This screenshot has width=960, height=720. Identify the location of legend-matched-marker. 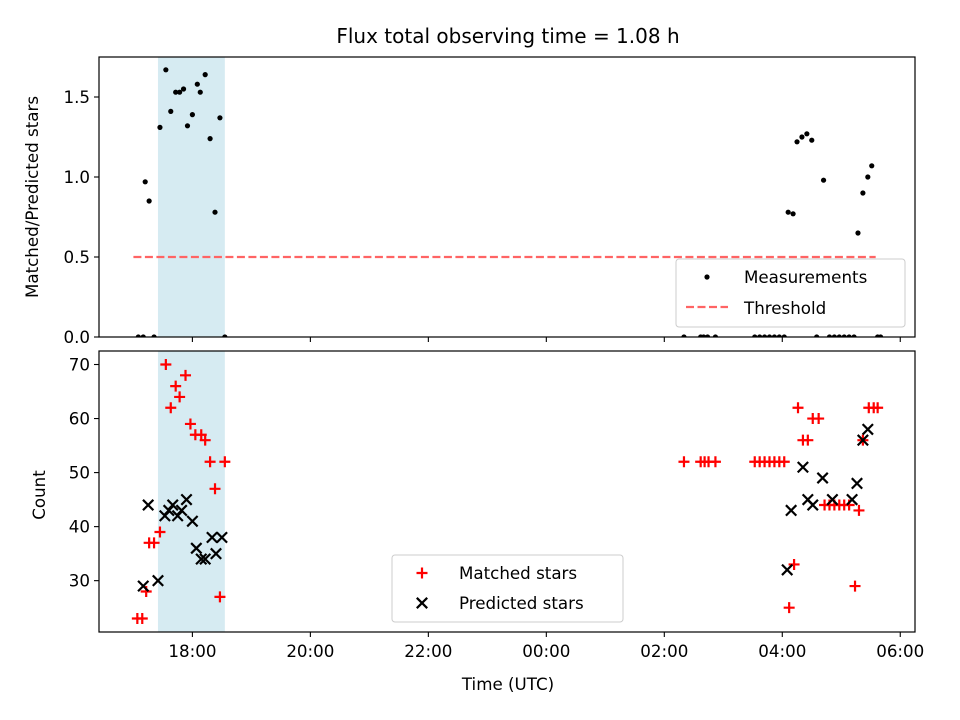
(422, 573).